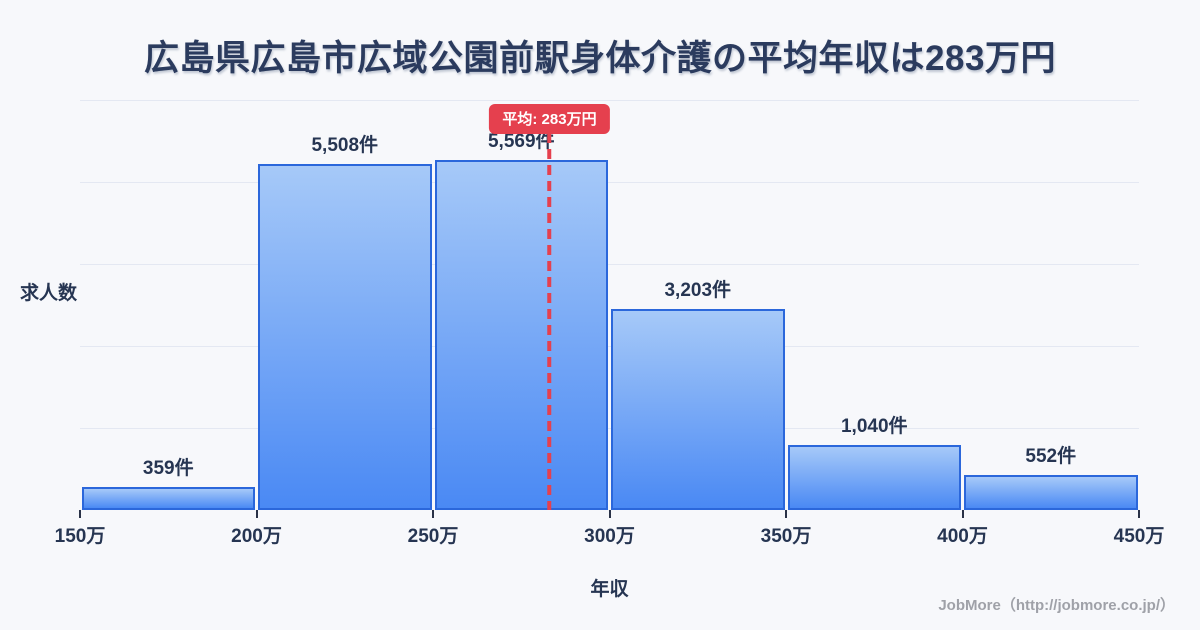 The width and height of the screenshot is (1200, 630). Describe the element at coordinates (874, 477) in the screenshot. I see `bar-350万-400万` at that location.